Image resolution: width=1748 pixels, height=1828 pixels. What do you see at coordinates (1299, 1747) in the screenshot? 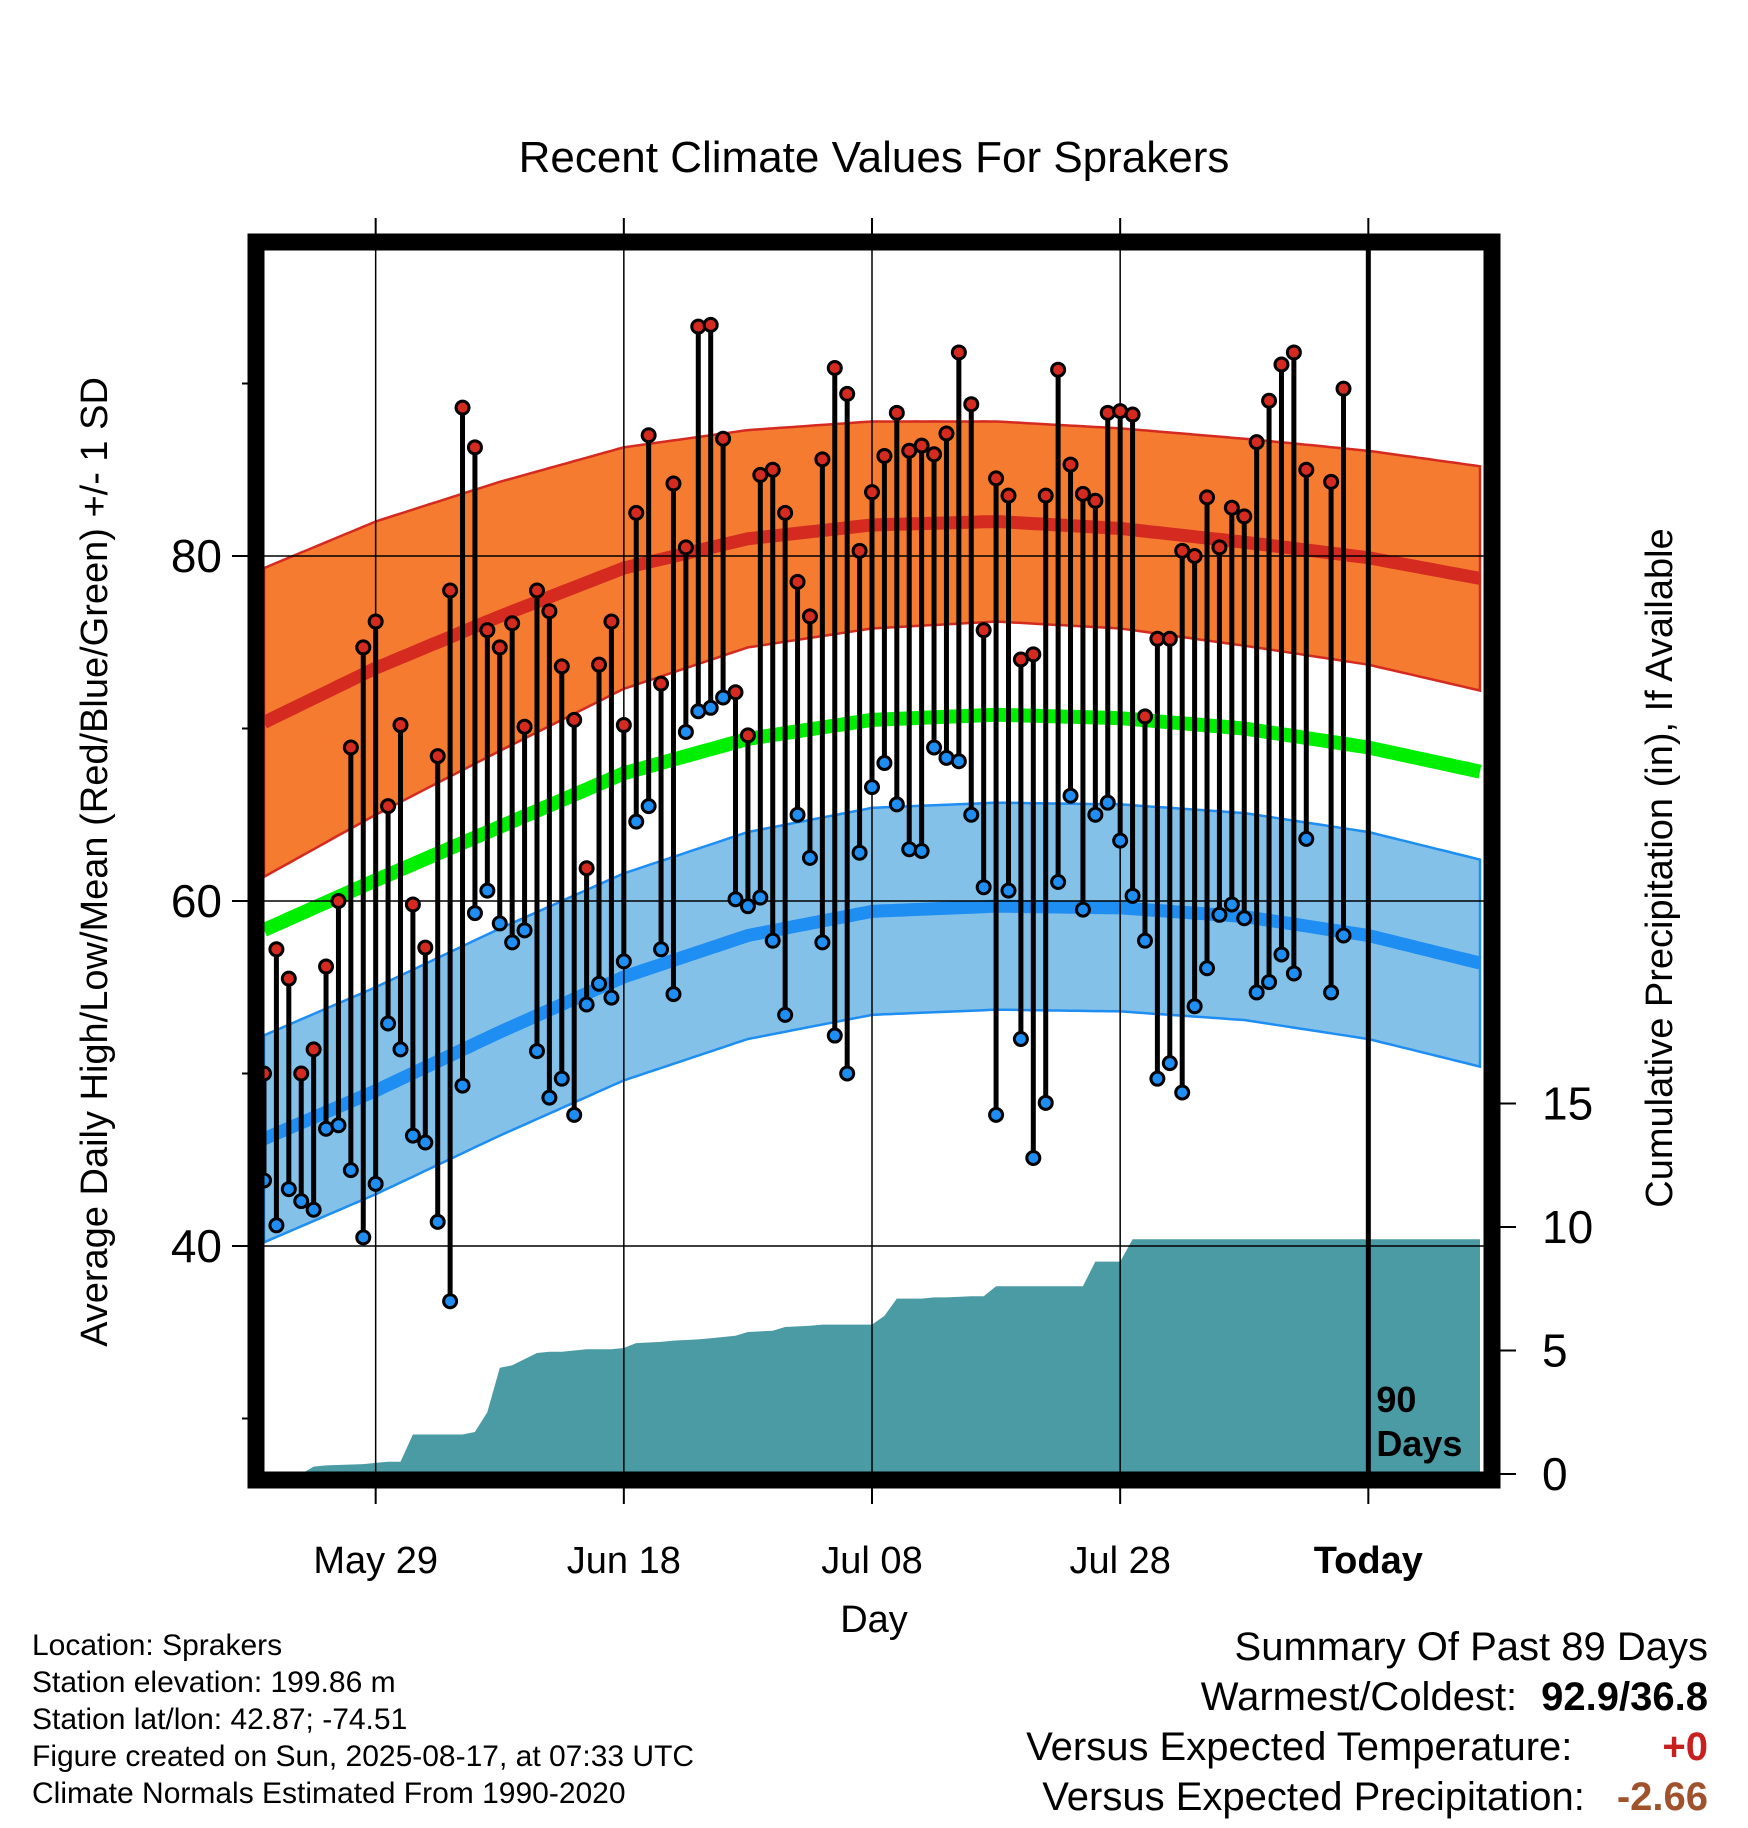
I see `temp-label: Versus Expected Temperature:` at bounding box center [1299, 1747].